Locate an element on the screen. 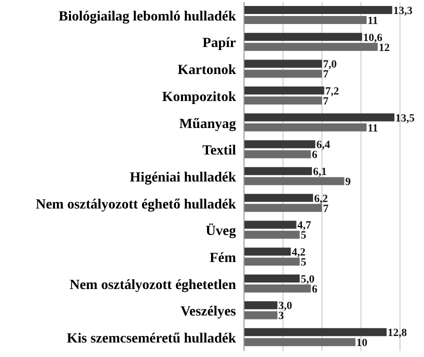 This screenshot has height=357, width=424. data-label: 7,0 is located at coordinates (330, 64).